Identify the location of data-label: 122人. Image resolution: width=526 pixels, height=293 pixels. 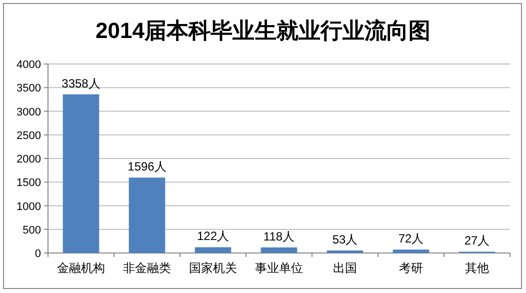
(213, 236).